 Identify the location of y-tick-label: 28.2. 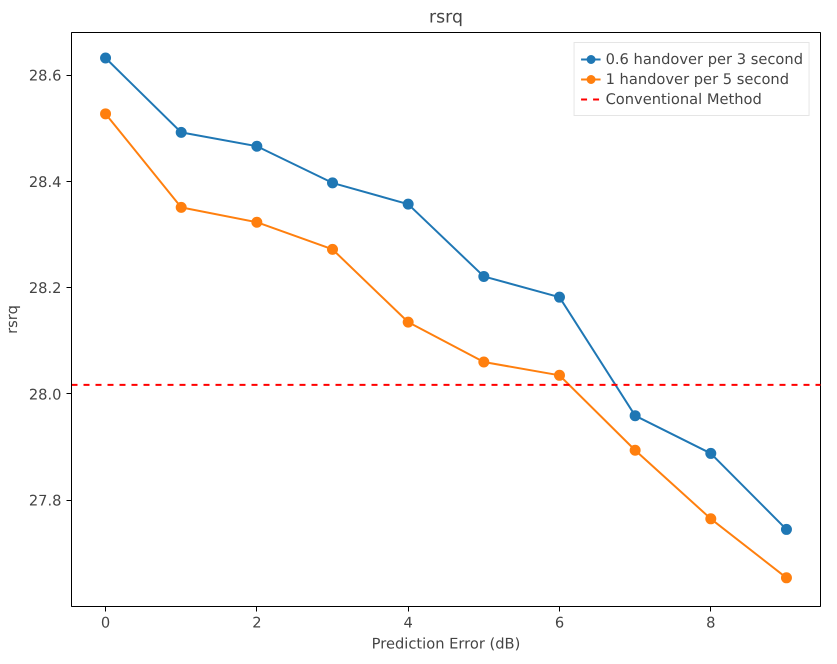
(45, 289).